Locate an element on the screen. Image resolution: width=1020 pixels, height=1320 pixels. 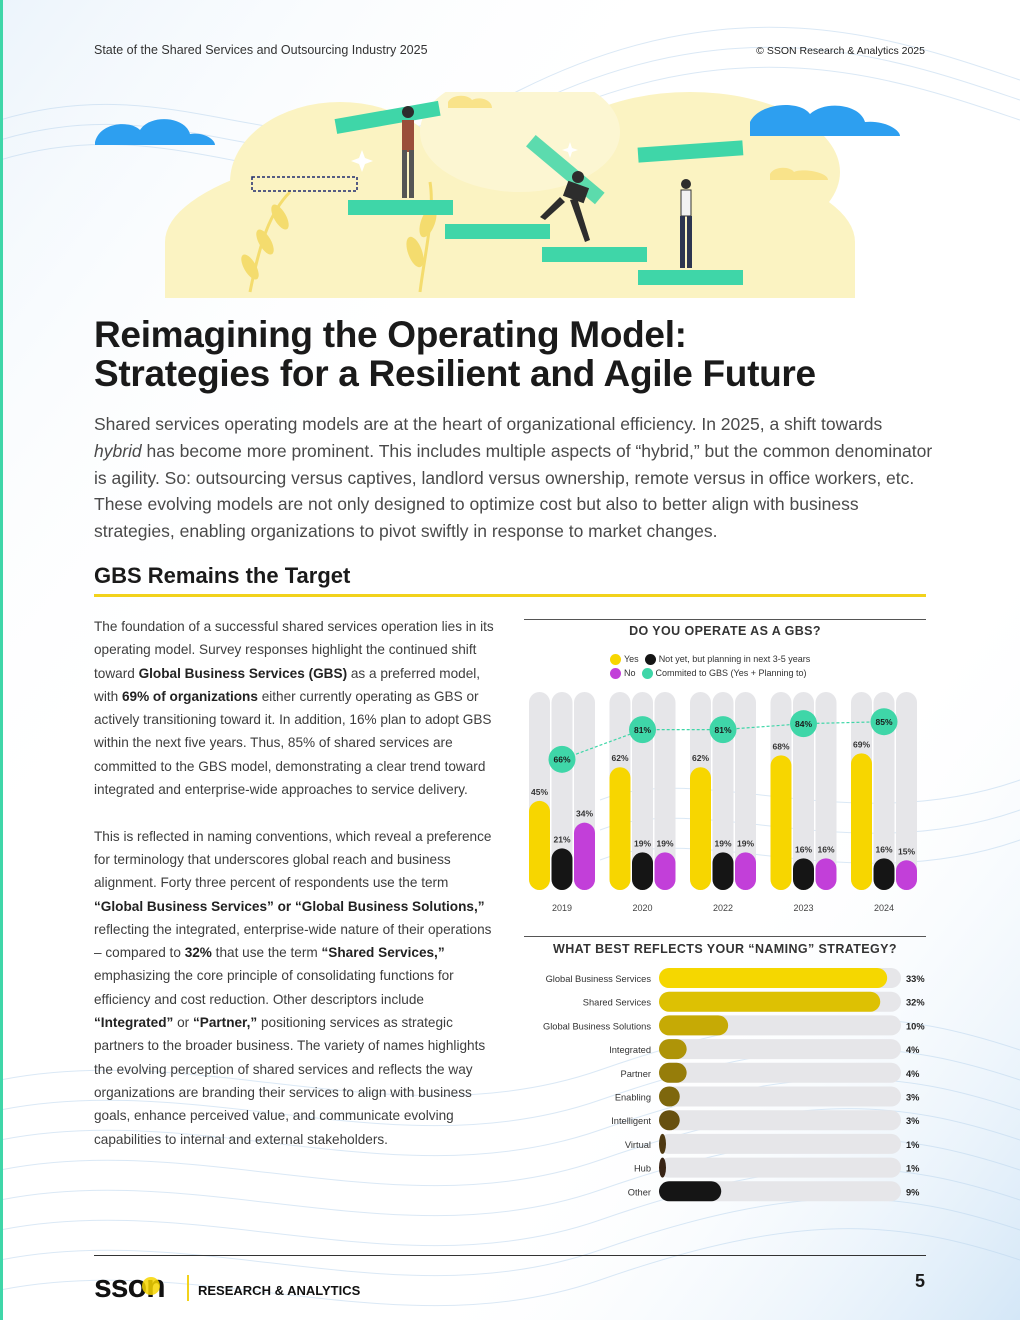
bar-track-2023-no is located at coordinates (826, 791).